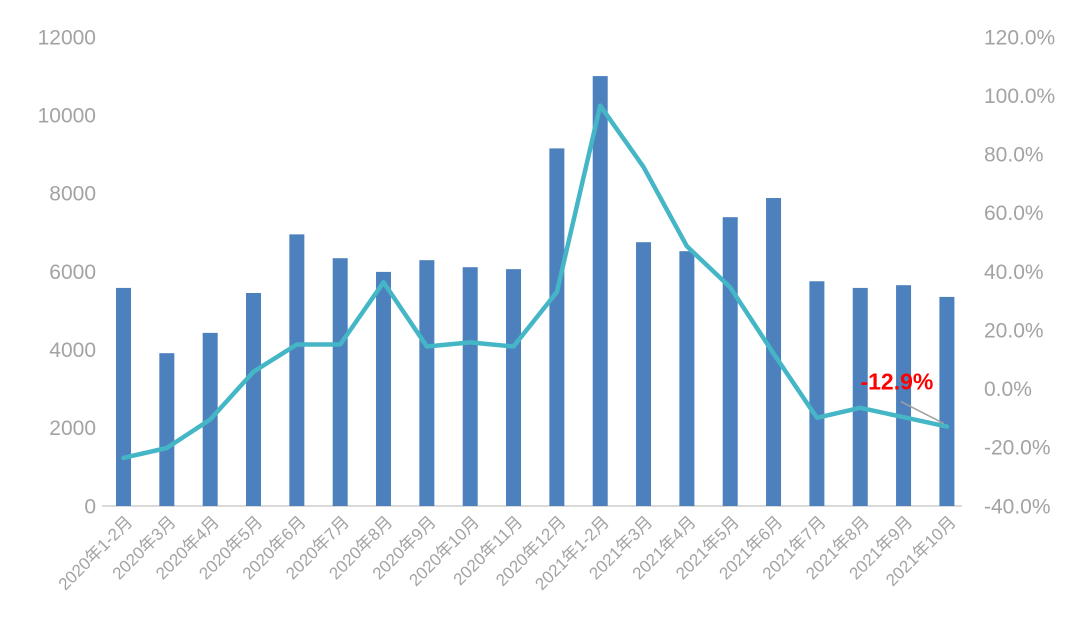 Image resolution: width=1080 pixels, height=630 pixels. What do you see at coordinates (90, 506) in the screenshot?
I see `left-axis-tick-label: 0` at bounding box center [90, 506].